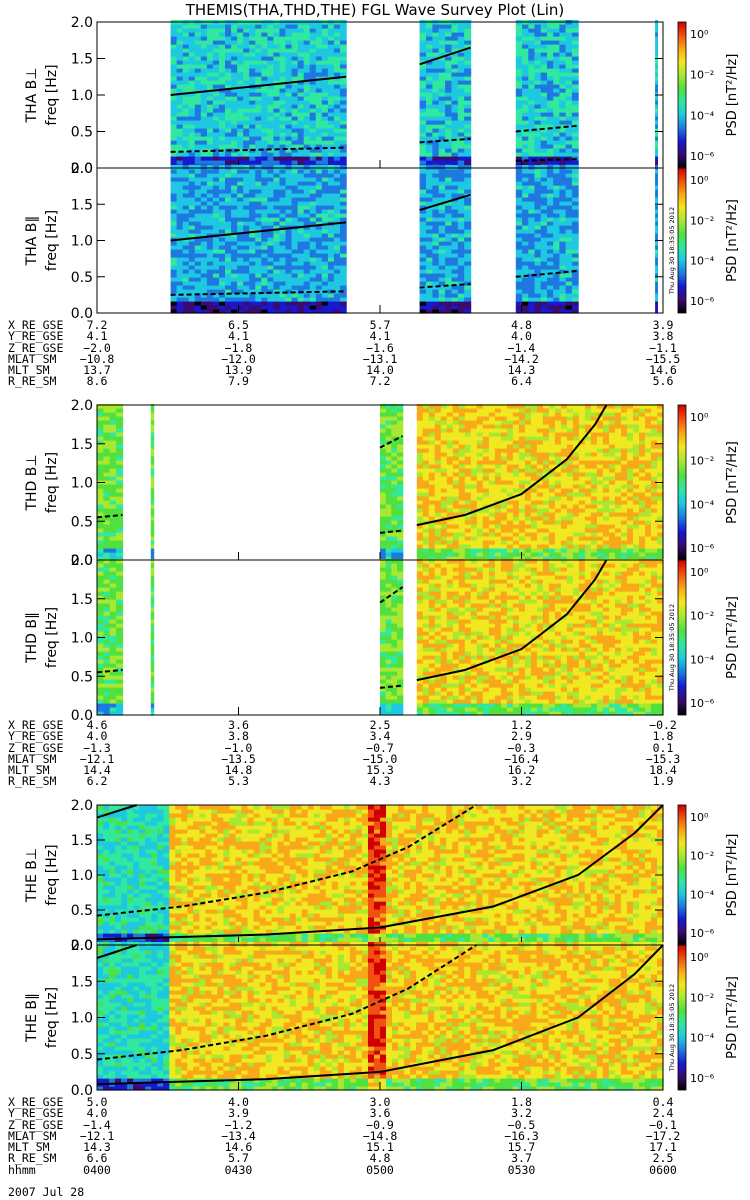  I want to click on colorbar-tick-label: 10⁰, so click(699, 180).